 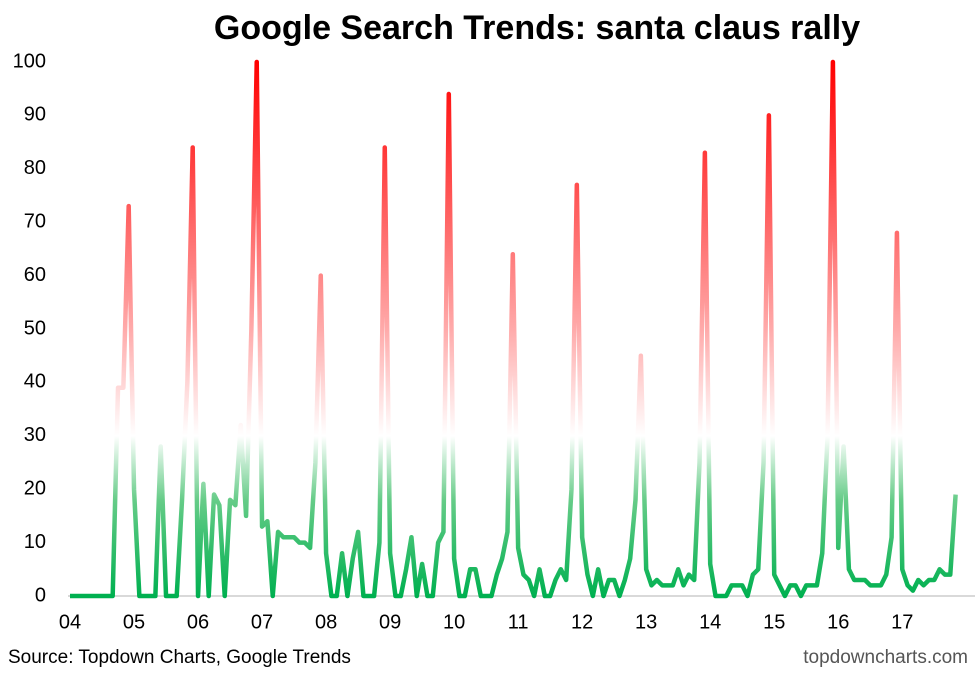 I want to click on y-tick-label: 70, so click(x=35, y=221).